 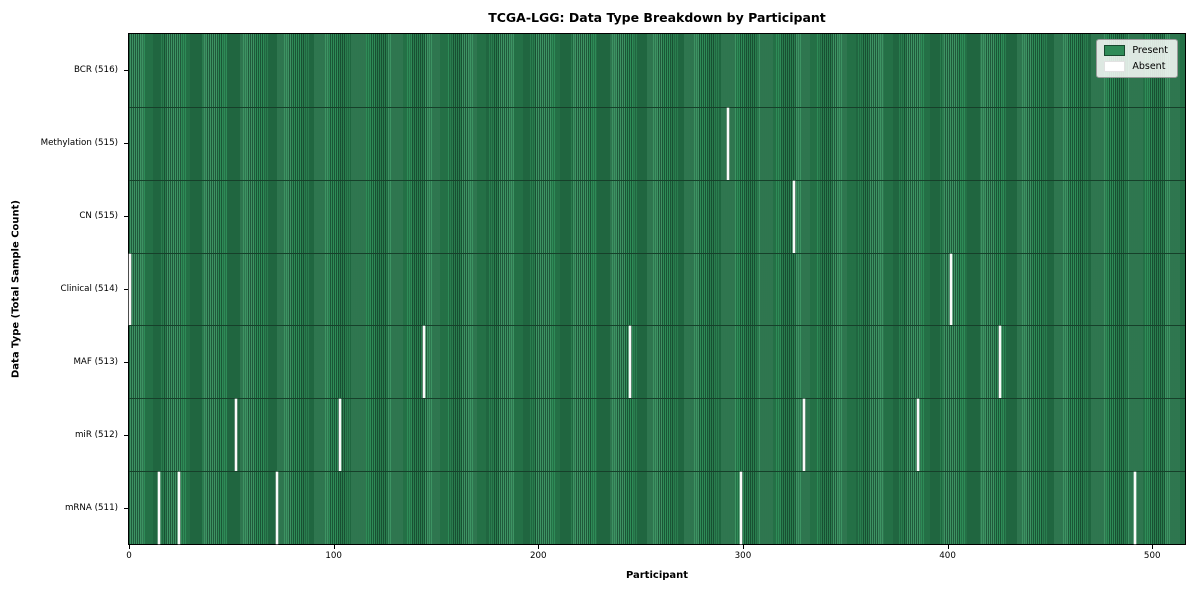 What do you see at coordinates (1115, 50) in the screenshot?
I see `present-swatch` at bounding box center [1115, 50].